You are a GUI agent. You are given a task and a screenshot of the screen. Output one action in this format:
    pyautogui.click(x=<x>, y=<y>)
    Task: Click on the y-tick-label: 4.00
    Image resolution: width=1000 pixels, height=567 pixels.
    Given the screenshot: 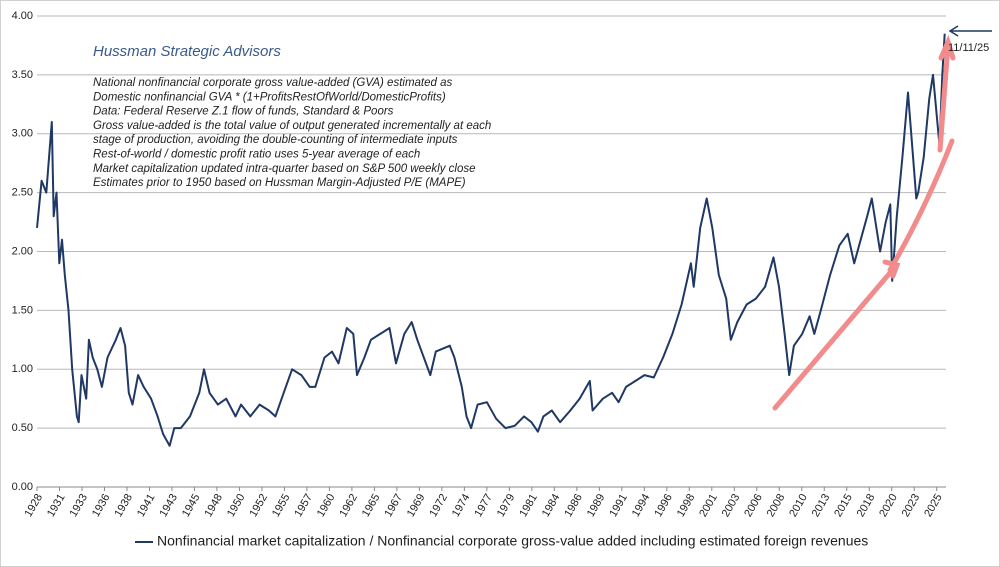 What is the action you would take?
    pyautogui.click(x=22, y=16)
    